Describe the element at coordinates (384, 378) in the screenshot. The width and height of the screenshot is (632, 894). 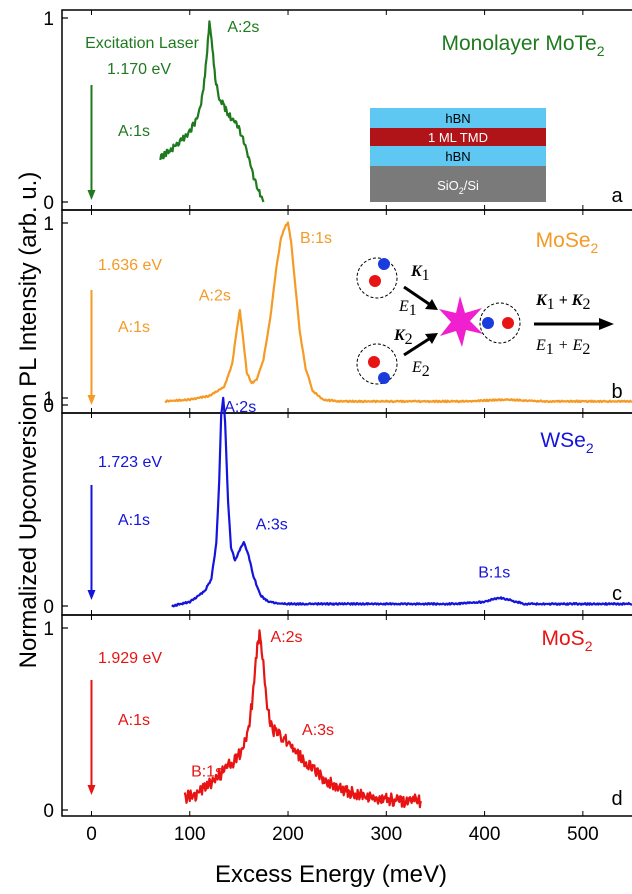
I see `exciton-2-hole` at that location.